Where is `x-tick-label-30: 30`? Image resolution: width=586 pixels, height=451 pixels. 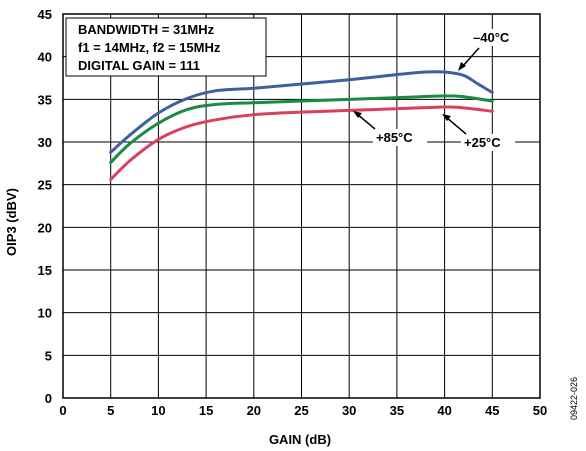 x-tick-label-30: 30 is located at coordinates (349, 410).